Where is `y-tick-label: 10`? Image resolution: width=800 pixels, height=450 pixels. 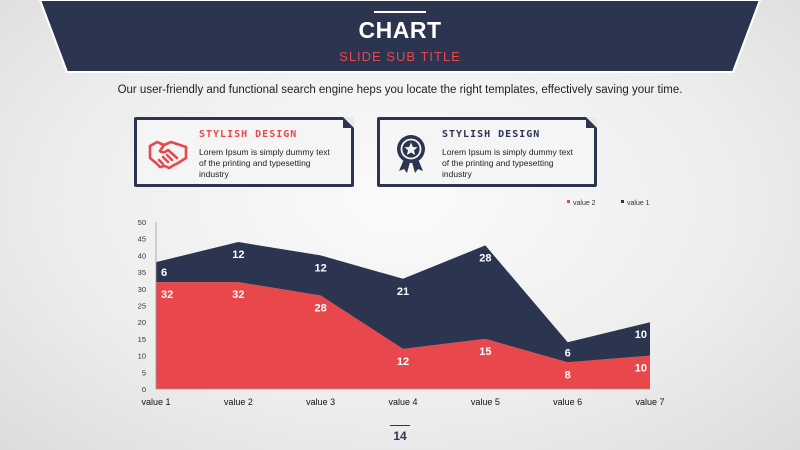
y-tick-label: 10 is located at coordinates (142, 356).